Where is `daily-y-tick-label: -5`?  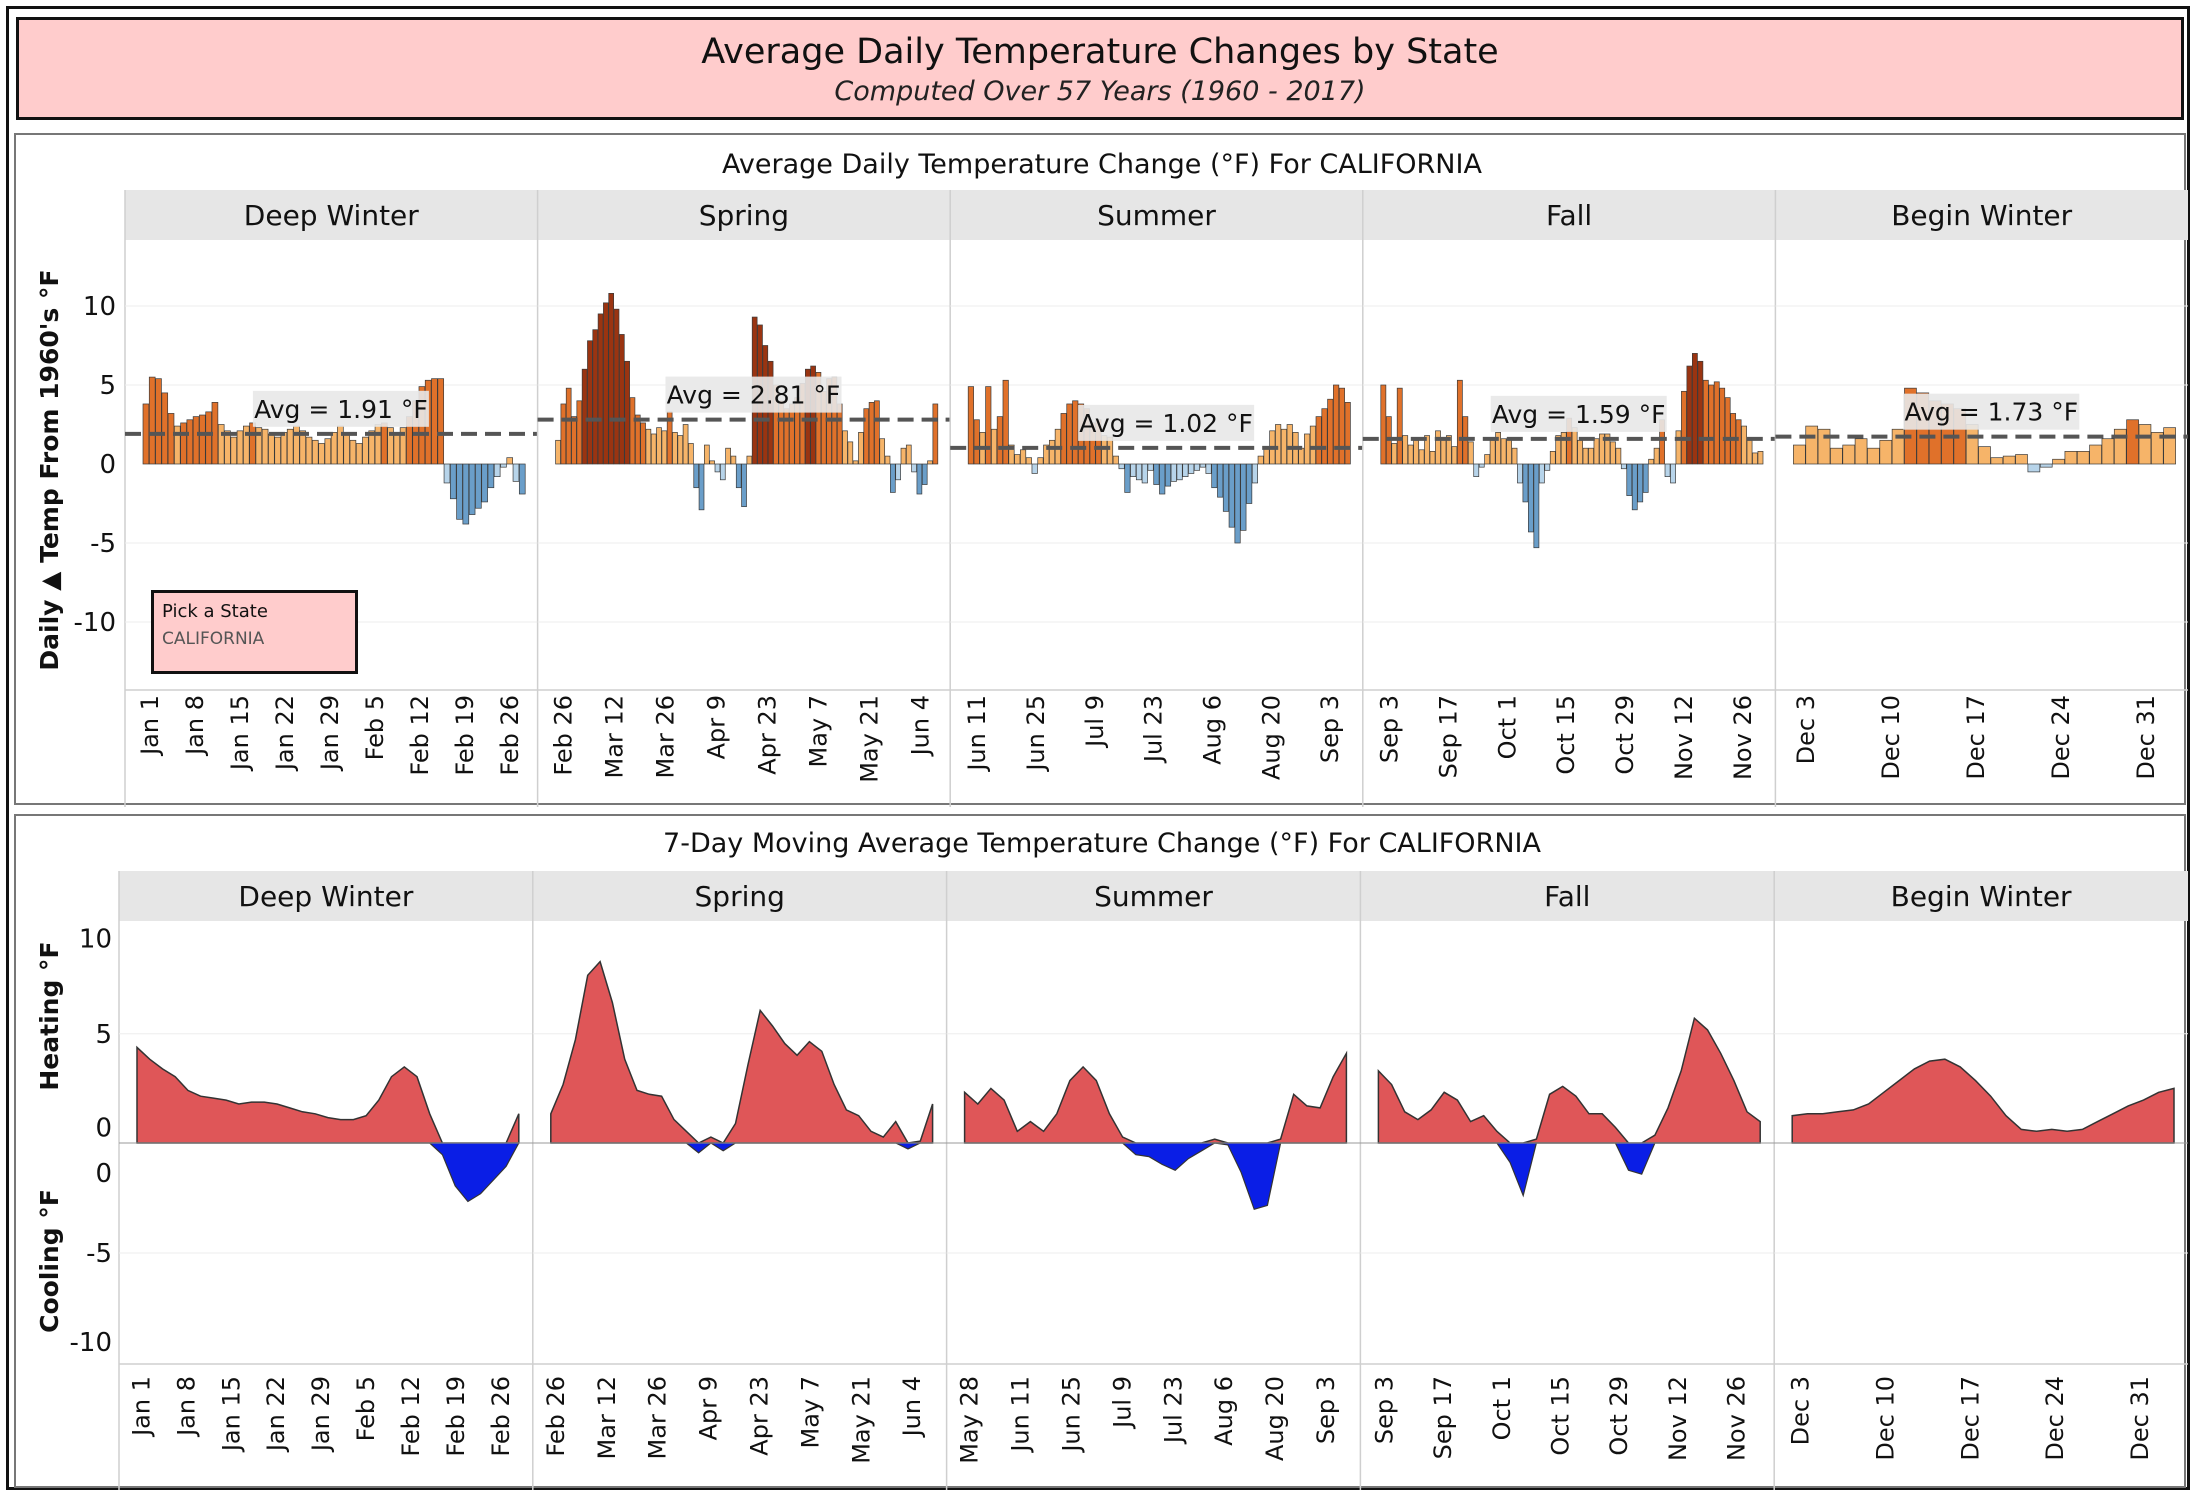
daily-y-tick-label: -5 is located at coordinates (103, 544).